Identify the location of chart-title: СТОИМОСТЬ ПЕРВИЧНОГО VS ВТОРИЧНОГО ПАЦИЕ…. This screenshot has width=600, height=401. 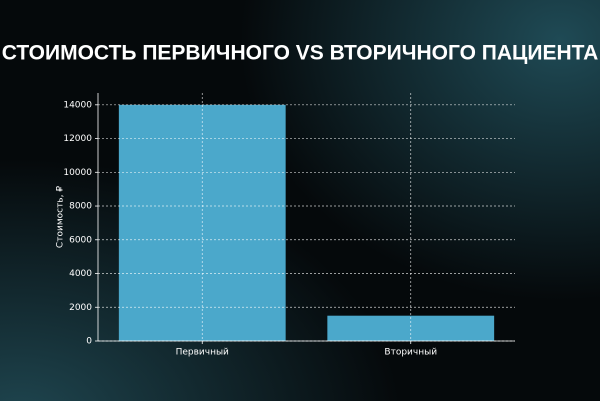
(300, 53).